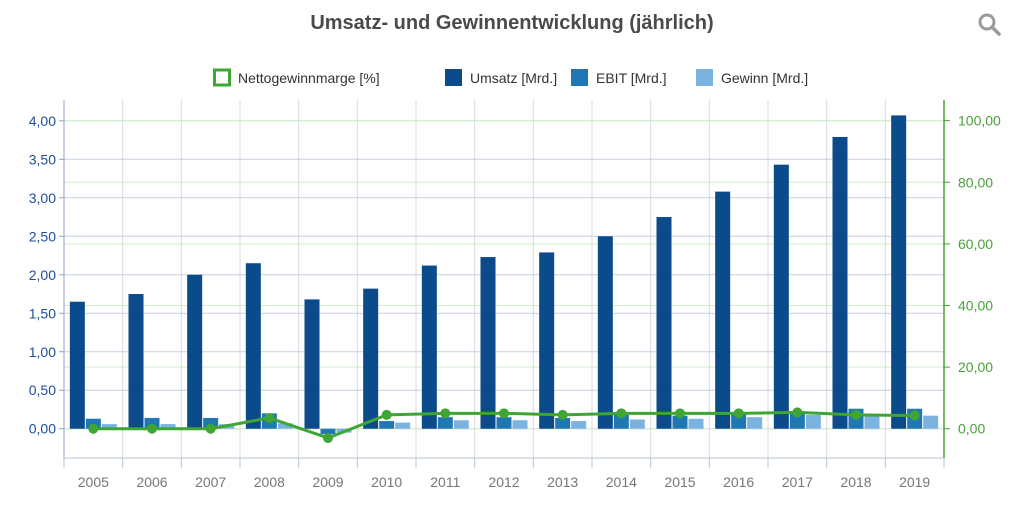 The image size is (1024, 510). I want to click on line-point-2014, so click(621, 413).